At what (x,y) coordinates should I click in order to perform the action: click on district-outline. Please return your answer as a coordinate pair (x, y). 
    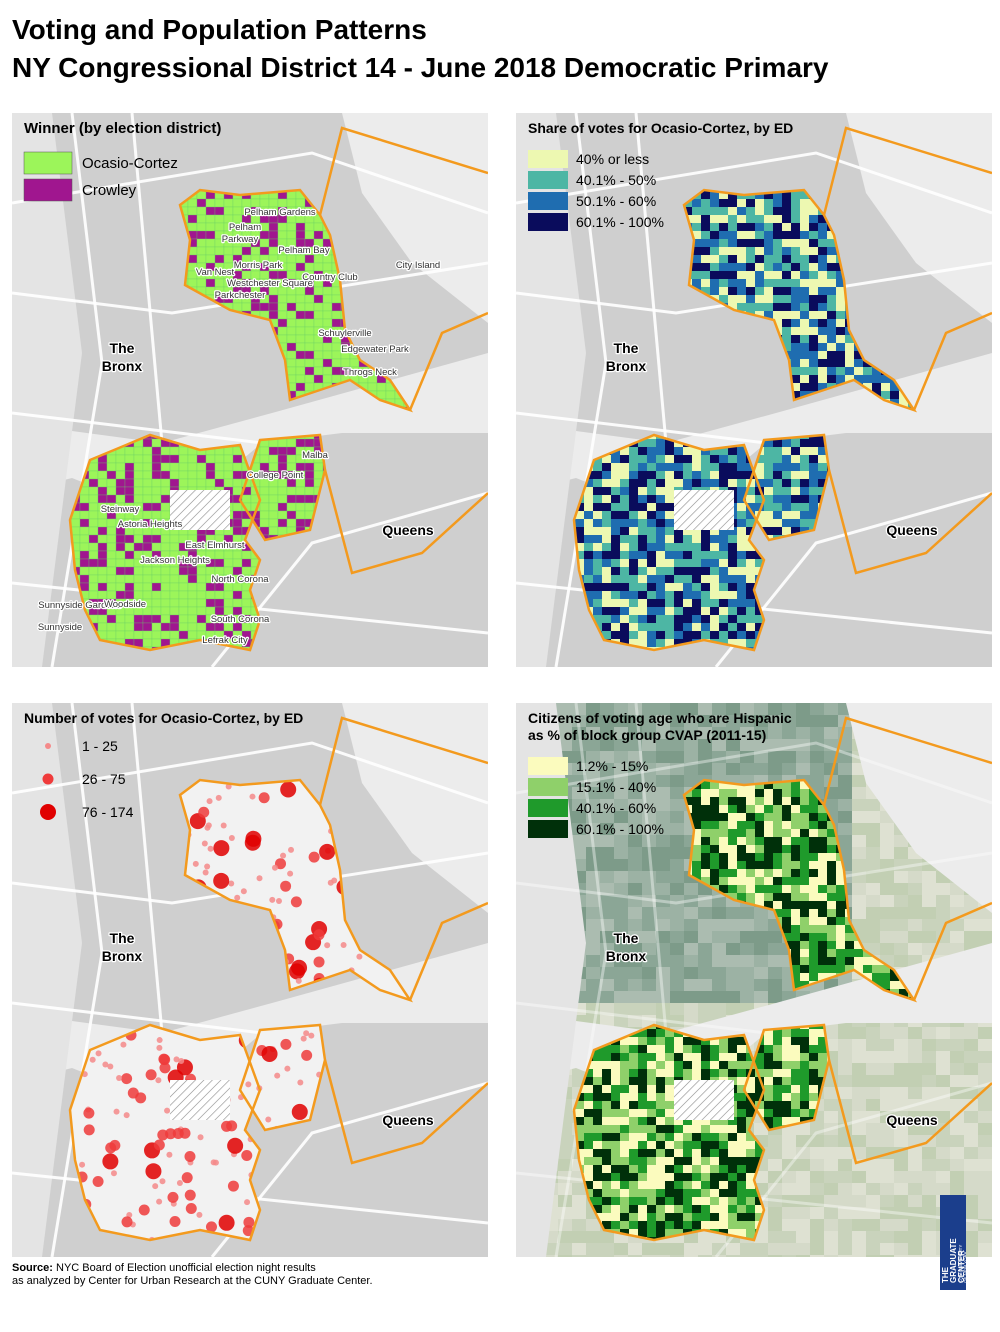
    Looking at the image, I should click on (282, 487).